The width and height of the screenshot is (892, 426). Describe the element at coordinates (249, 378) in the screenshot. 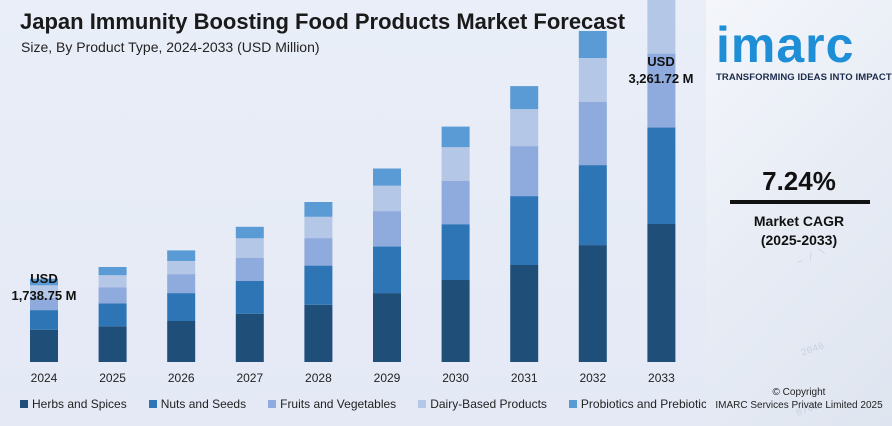

I see `x-tick-label-2027: 2027` at that location.